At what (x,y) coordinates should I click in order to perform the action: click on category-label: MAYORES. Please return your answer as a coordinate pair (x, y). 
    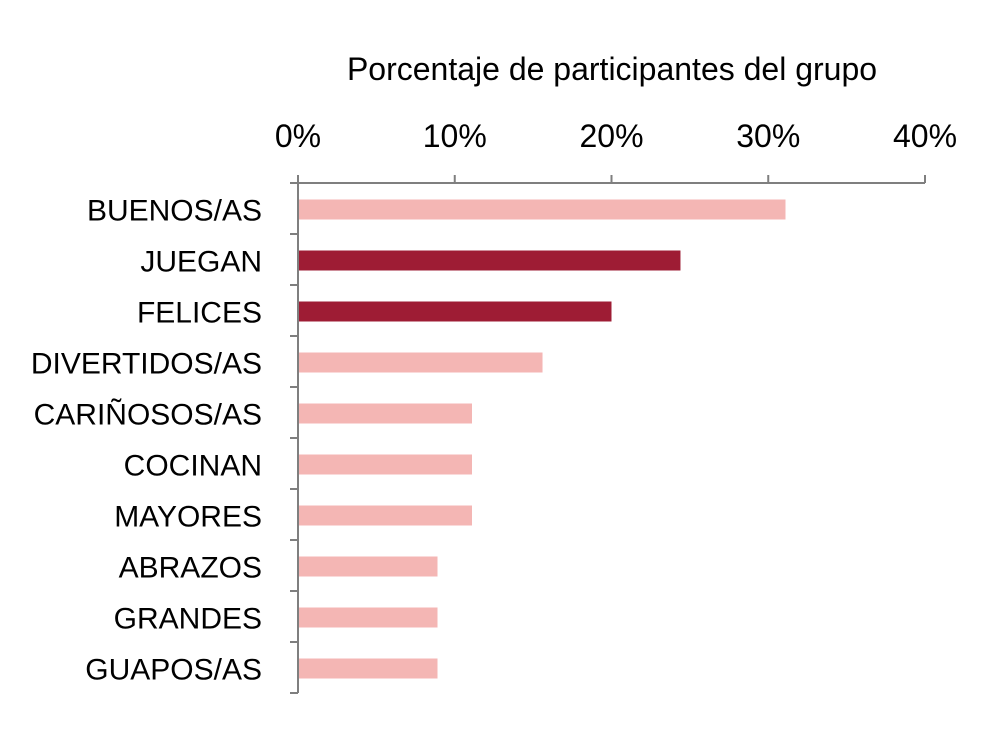
    Looking at the image, I should click on (188, 517).